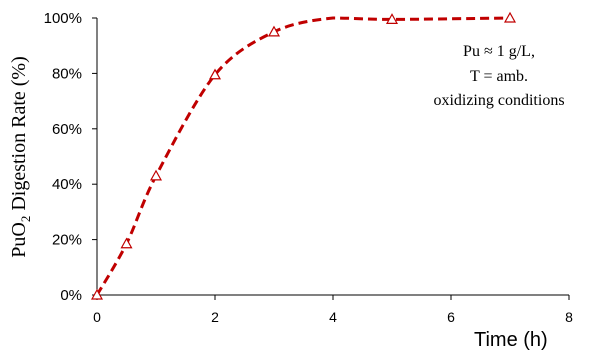 This screenshot has width=600, height=351. What do you see at coordinates (25, 219) in the screenshot?
I see `y-axis-label-subscript: 2` at bounding box center [25, 219].